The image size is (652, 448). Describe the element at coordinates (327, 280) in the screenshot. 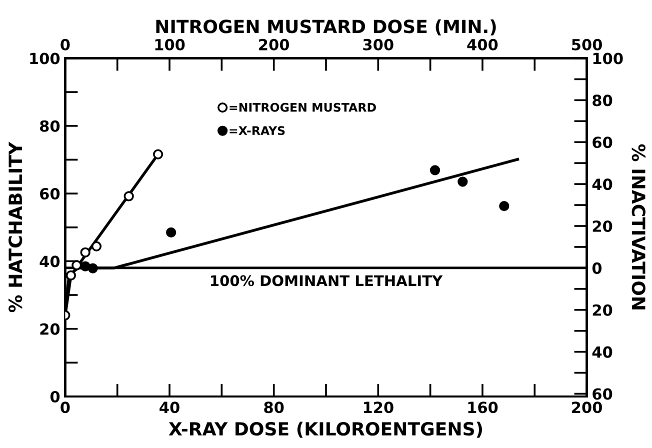

I see `ref-line-label: 100% DOMINANT LETHALITY` at that location.